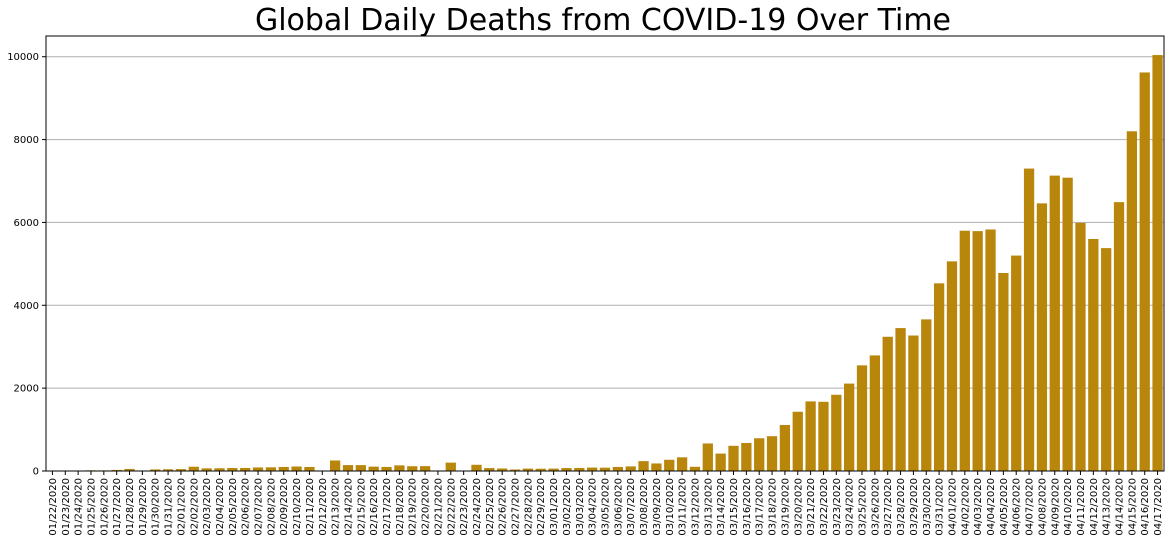  Describe the element at coordinates (477, 507) in the screenshot. I see `x-tick-label: 02/24/2020` at that location.